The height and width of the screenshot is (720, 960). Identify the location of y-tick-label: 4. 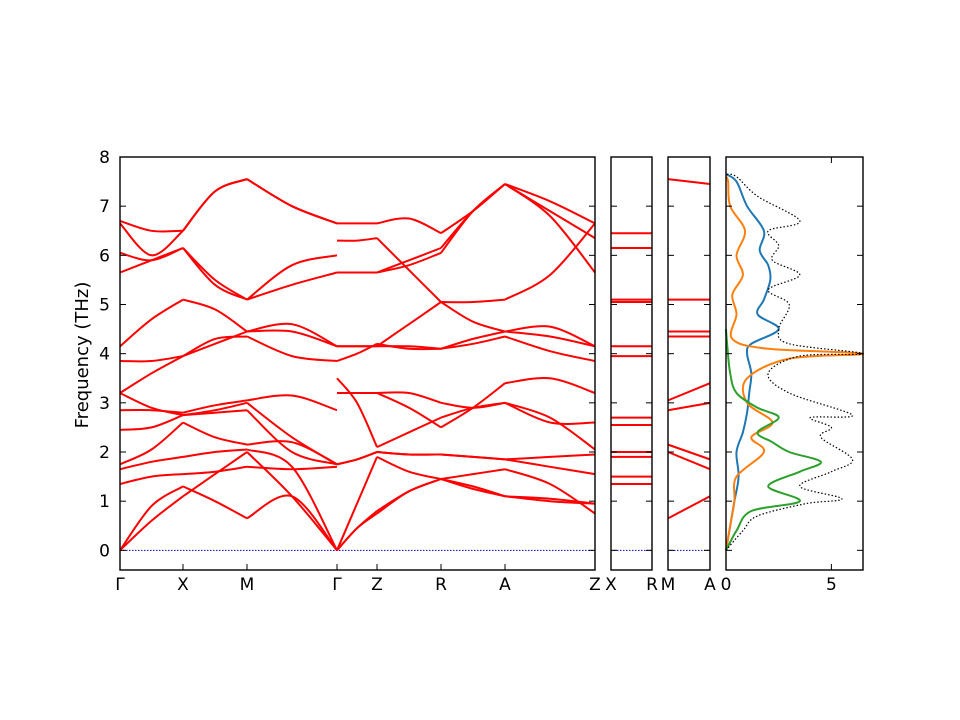
(104, 355).